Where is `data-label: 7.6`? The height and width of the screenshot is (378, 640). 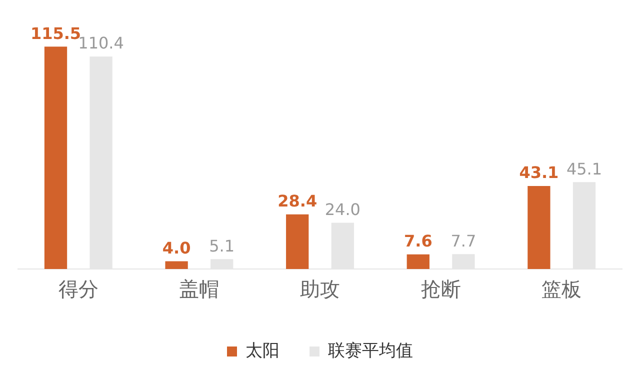 data-label: 7.6 is located at coordinates (418, 241).